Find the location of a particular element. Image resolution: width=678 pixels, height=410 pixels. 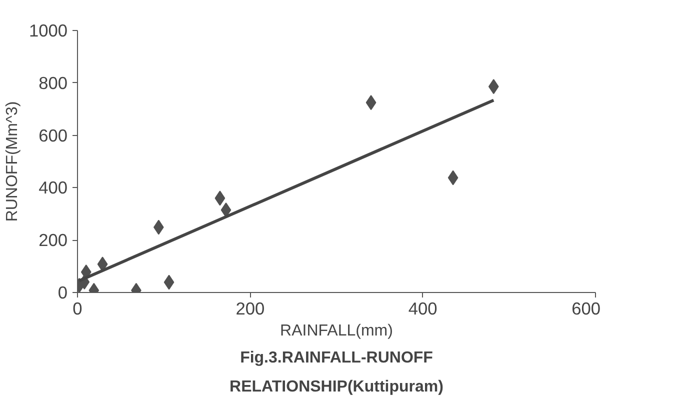

y-tick-label: 400 is located at coordinates (53, 188).